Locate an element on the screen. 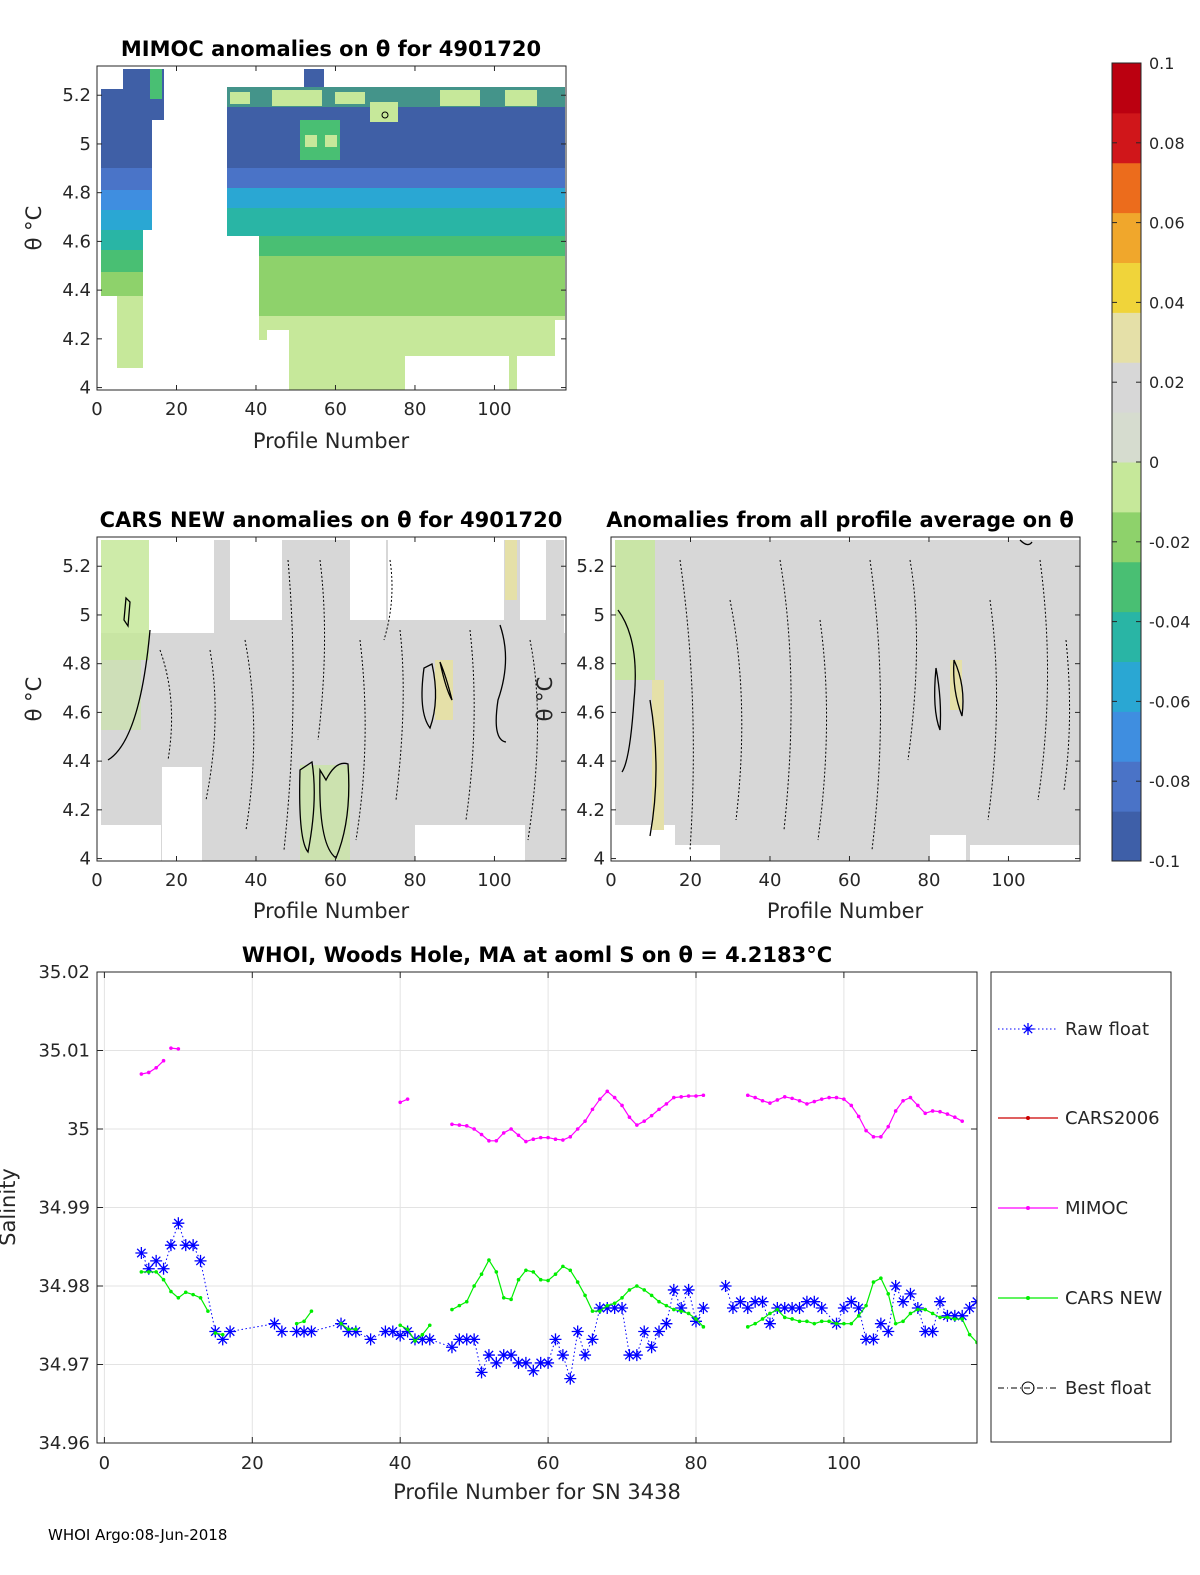 The width and height of the screenshot is (1200, 1575). x-tick-label: 60 is located at coordinates (335, 409).